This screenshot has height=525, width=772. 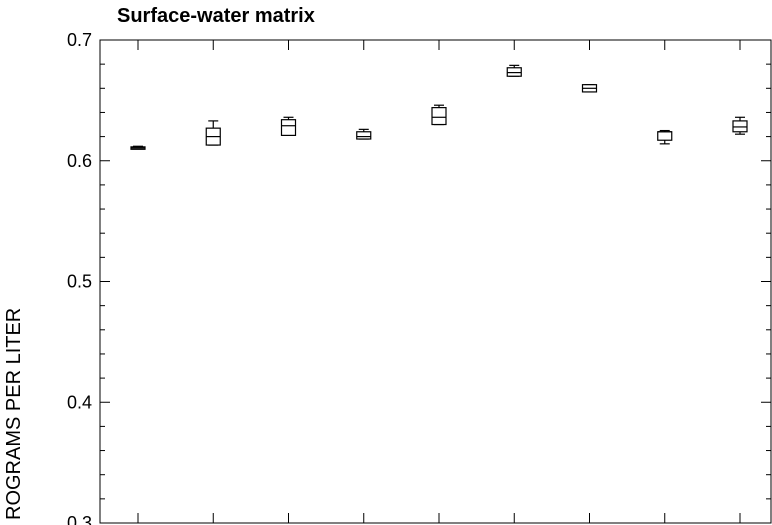 I want to click on box-series, so click(x=439, y=107).